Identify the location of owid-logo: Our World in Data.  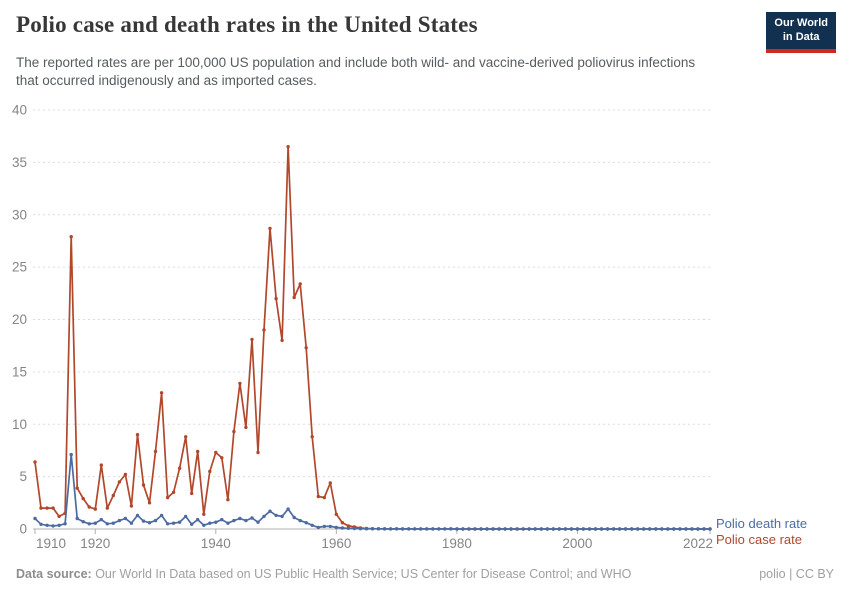
(801, 32).